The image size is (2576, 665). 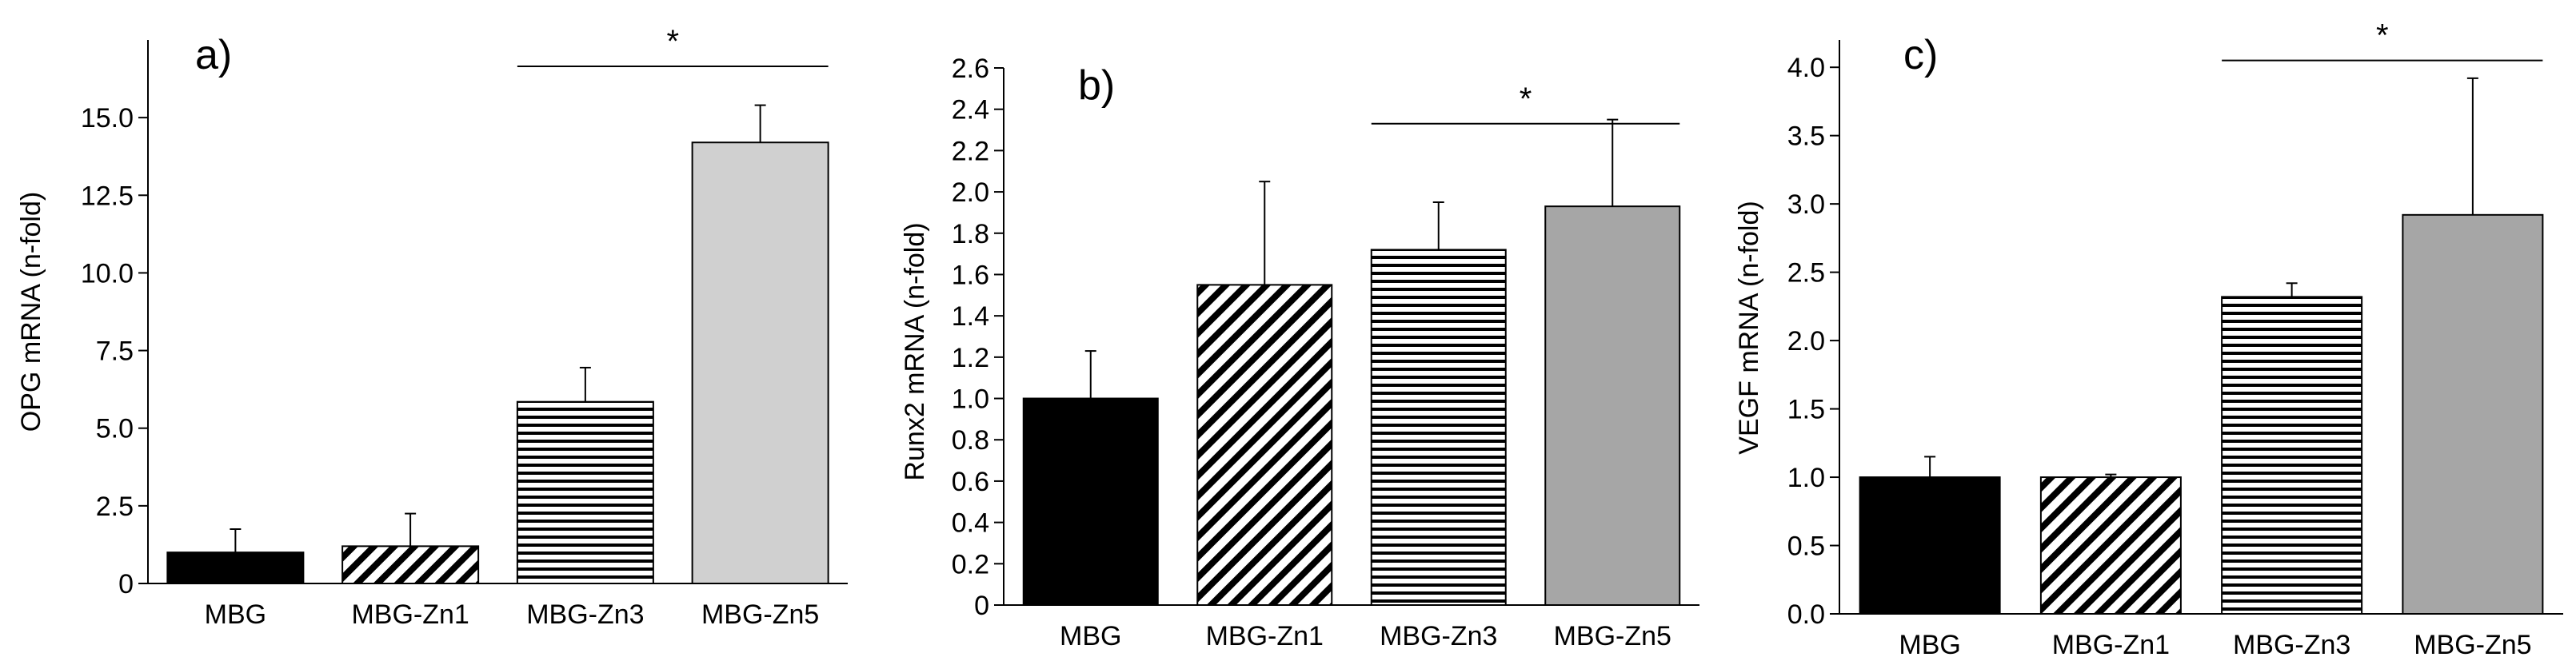 I want to click on significance-a: *, so click(x=673, y=46).